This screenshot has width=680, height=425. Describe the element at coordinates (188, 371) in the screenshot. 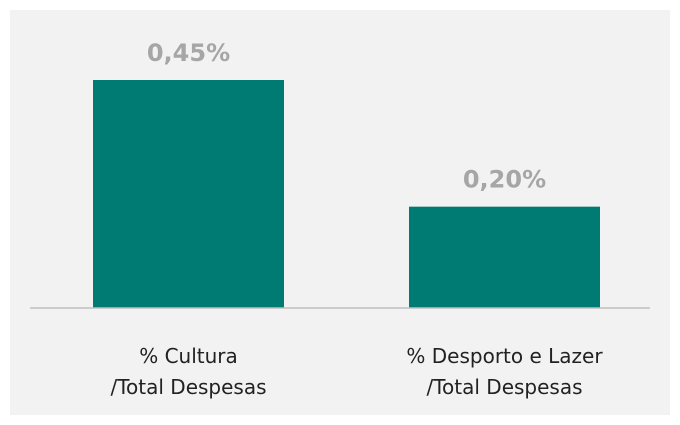

I see `x-tick-label: % Cultura/Total Despesas` at that location.